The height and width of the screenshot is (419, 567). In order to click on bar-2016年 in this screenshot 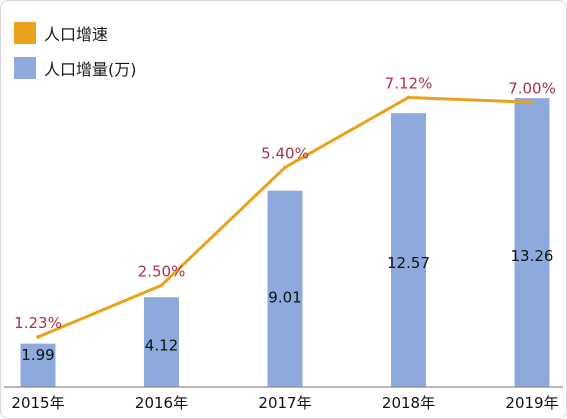, I will do `click(161, 342)`.